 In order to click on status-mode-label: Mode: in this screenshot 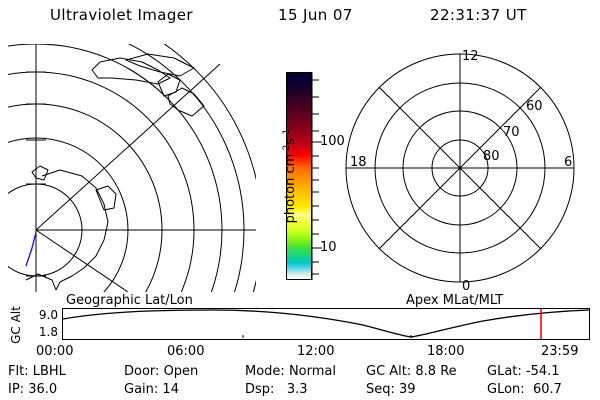, I will do `click(265, 371)`.